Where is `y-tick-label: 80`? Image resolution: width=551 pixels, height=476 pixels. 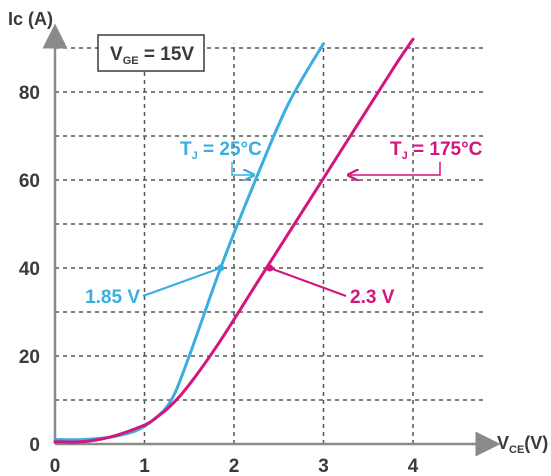 y-tick-label: 80 is located at coordinates (29, 93).